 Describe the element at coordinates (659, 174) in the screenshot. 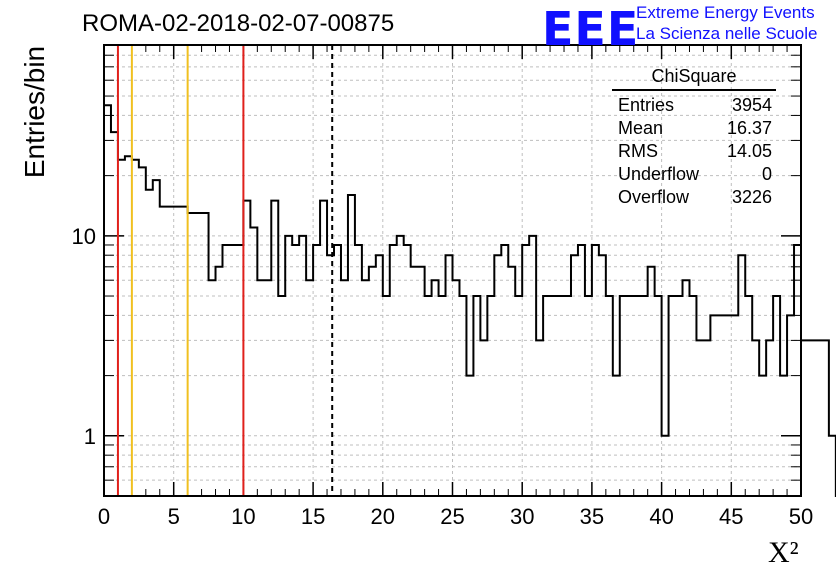

I see `stats-label: Underflow` at that location.